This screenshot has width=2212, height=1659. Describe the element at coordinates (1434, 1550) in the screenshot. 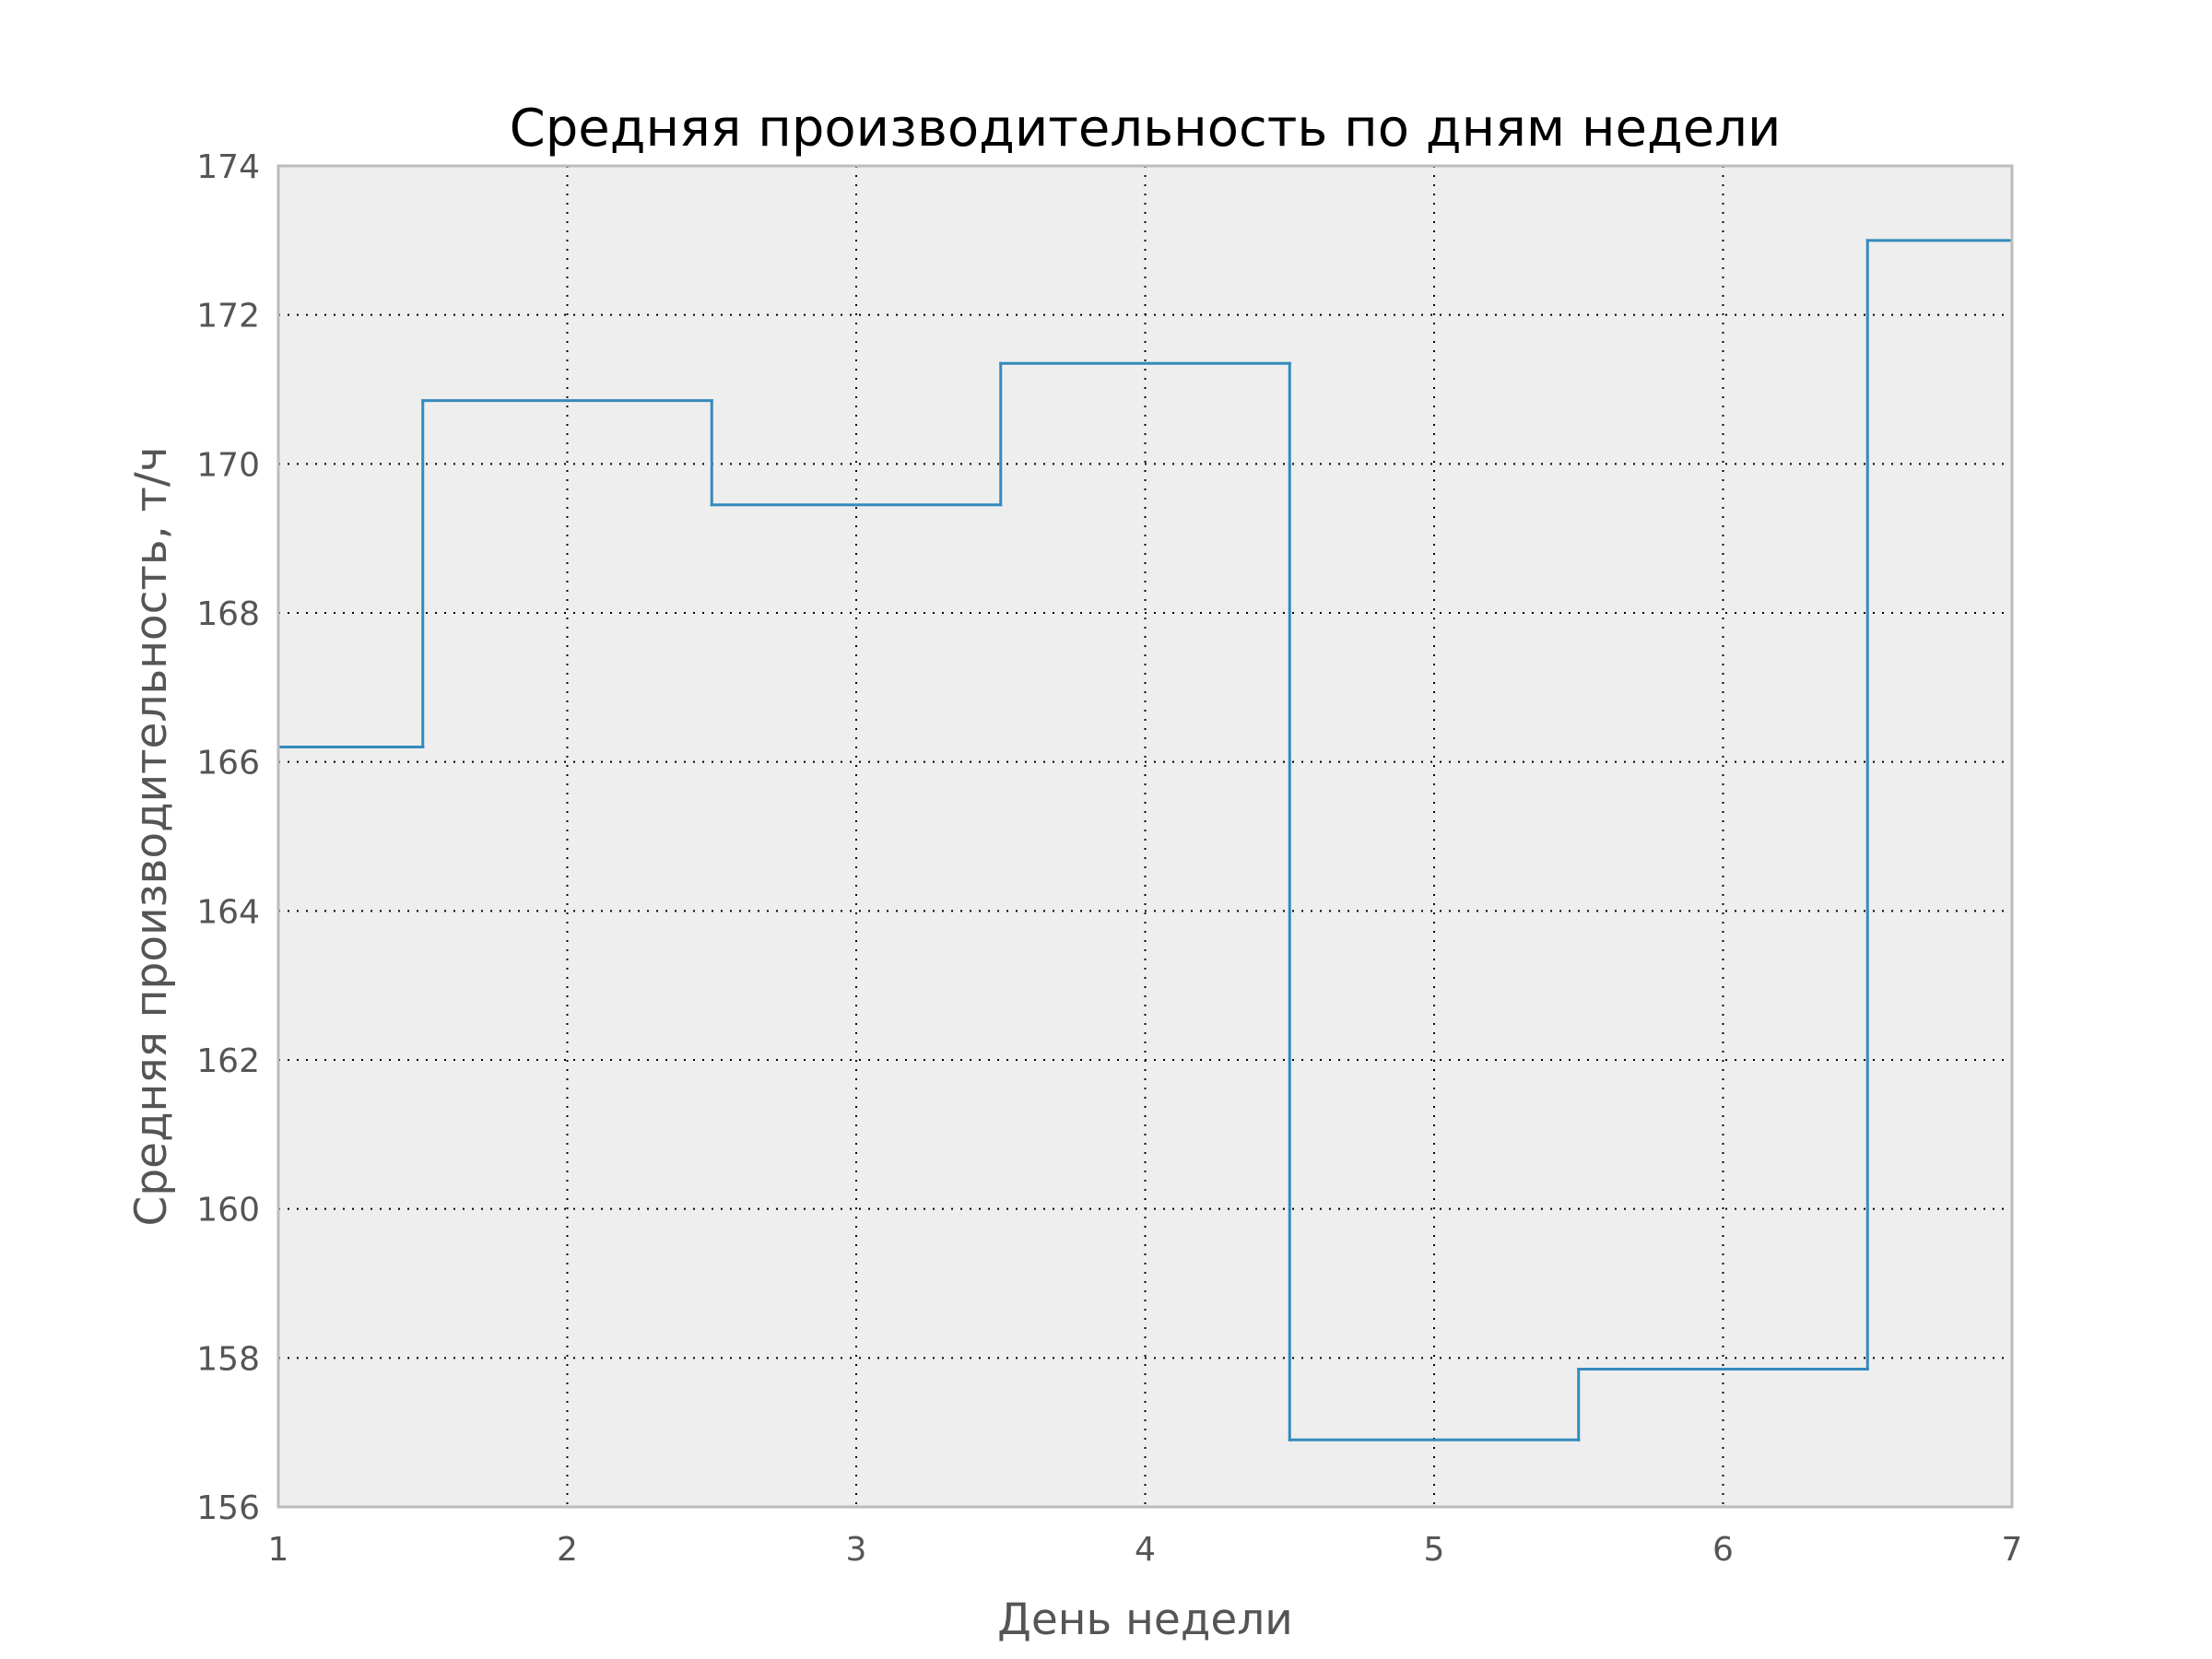

I see `x-tick-label-5: 5` at that location.